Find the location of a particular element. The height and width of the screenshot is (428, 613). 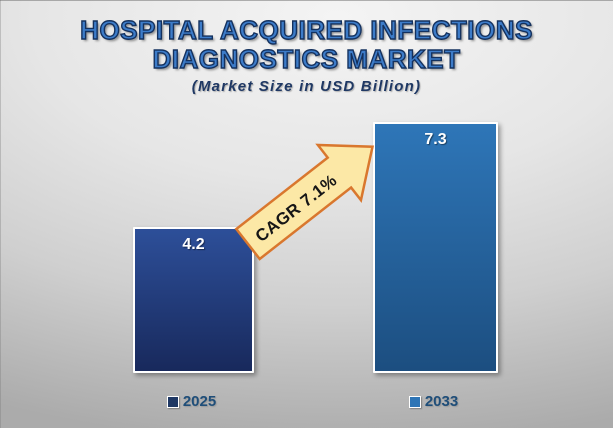

cagr-arrow-shape is located at coordinates (304, 202).